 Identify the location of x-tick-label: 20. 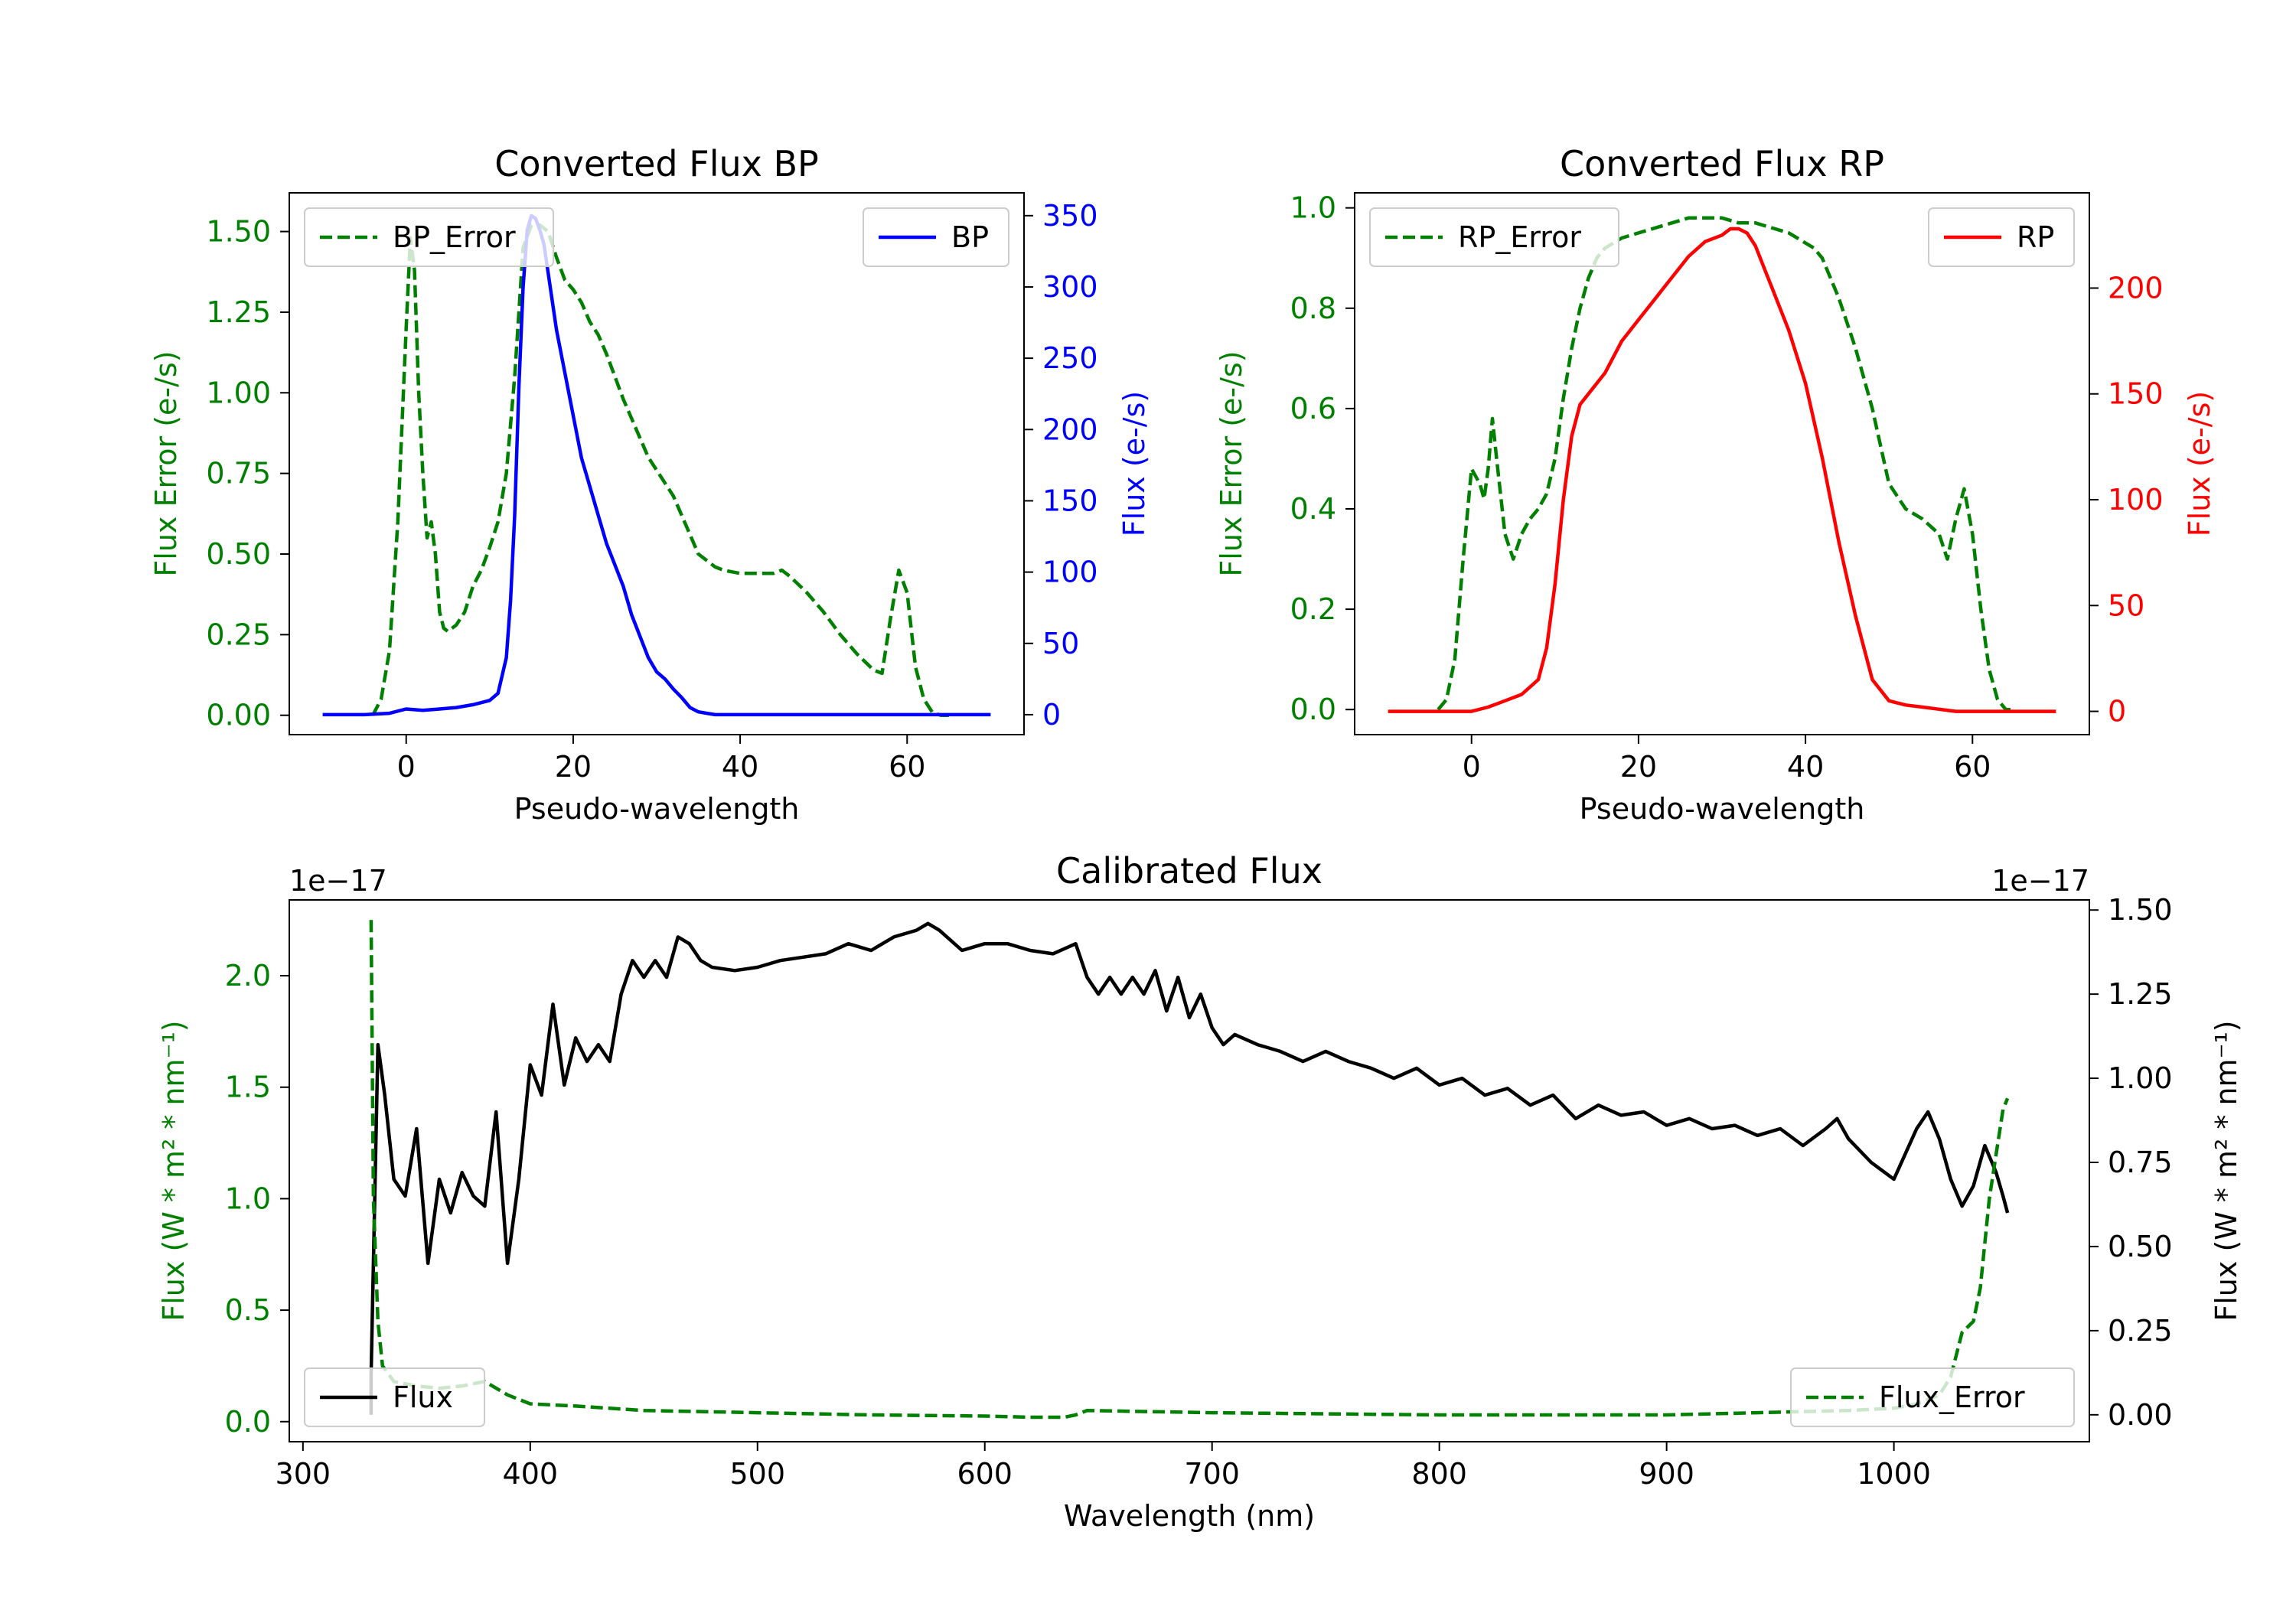
(573, 767).